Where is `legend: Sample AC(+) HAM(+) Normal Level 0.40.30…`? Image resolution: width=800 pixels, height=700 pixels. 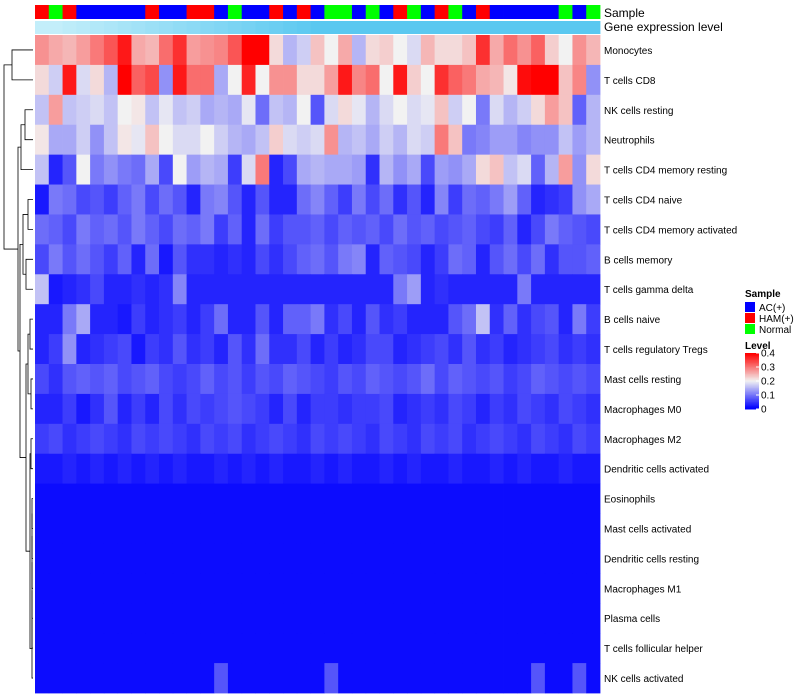
legend: Sample AC(+) HAM(+) Normal Level 0.40.30… is located at coordinates (769, 352).